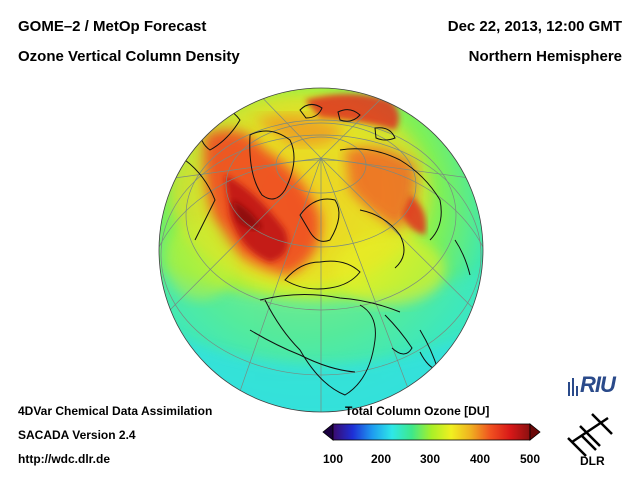 The image size is (640, 480). What do you see at coordinates (129, 56) in the screenshot?
I see `map-subtitle: Ozone Vertical Column Density` at bounding box center [129, 56].